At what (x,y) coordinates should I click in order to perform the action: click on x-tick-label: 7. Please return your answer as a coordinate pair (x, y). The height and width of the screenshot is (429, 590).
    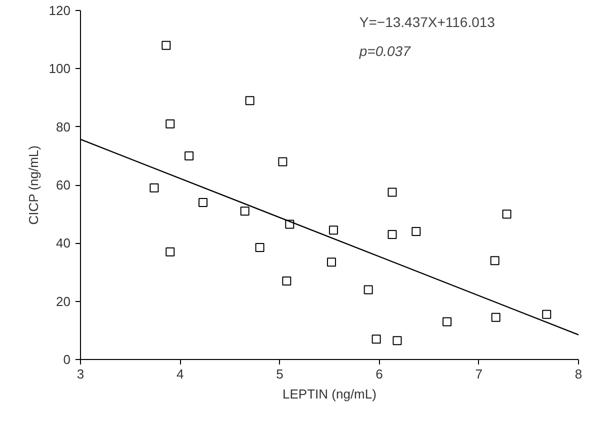
    Looking at the image, I should click on (479, 374).